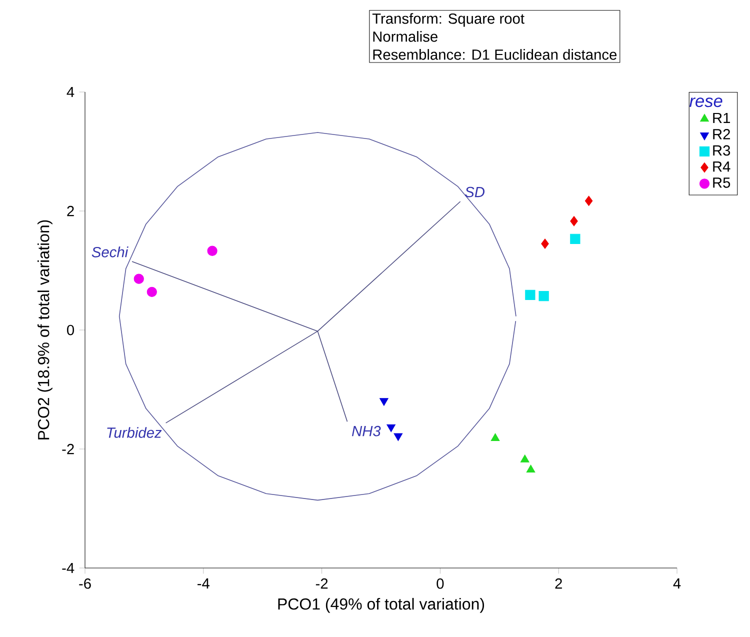 This screenshot has height=637, width=750. What do you see at coordinates (474, 192) in the screenshot?
I see `annotation: SD` at bounding box center [474, 192].